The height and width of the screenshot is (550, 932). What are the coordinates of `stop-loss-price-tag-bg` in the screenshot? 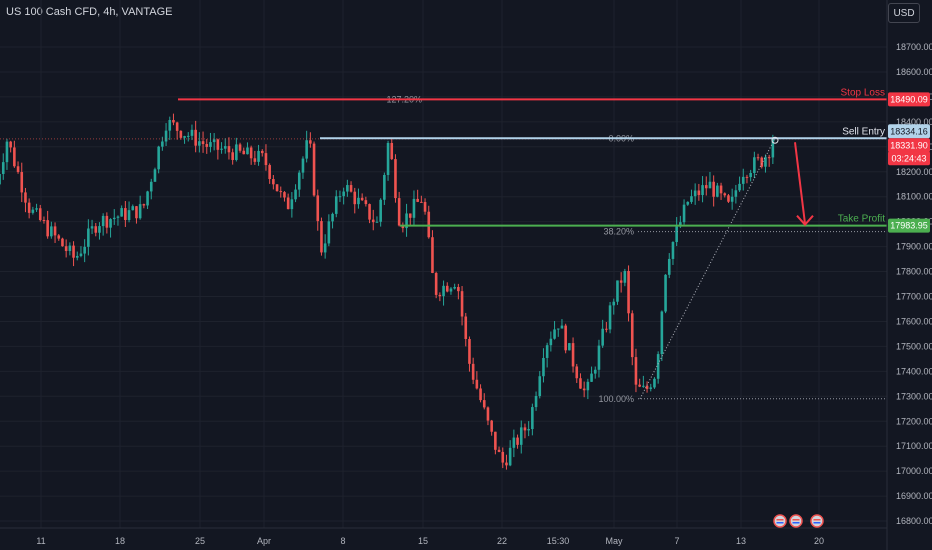 It's located at (909, 99).